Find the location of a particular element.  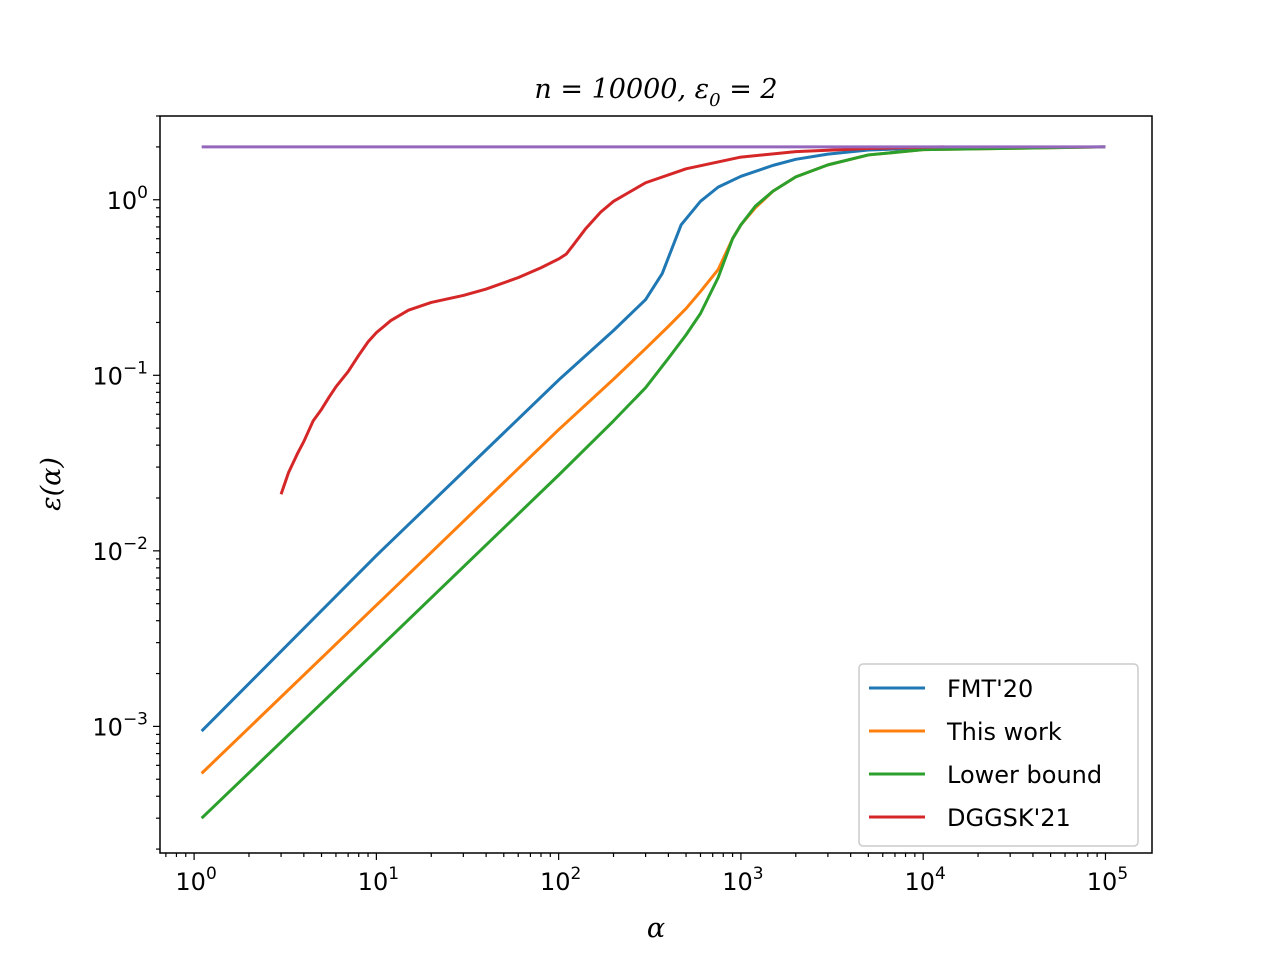

x-tick-label-exp: 1 is located at coordinates (393, 874).